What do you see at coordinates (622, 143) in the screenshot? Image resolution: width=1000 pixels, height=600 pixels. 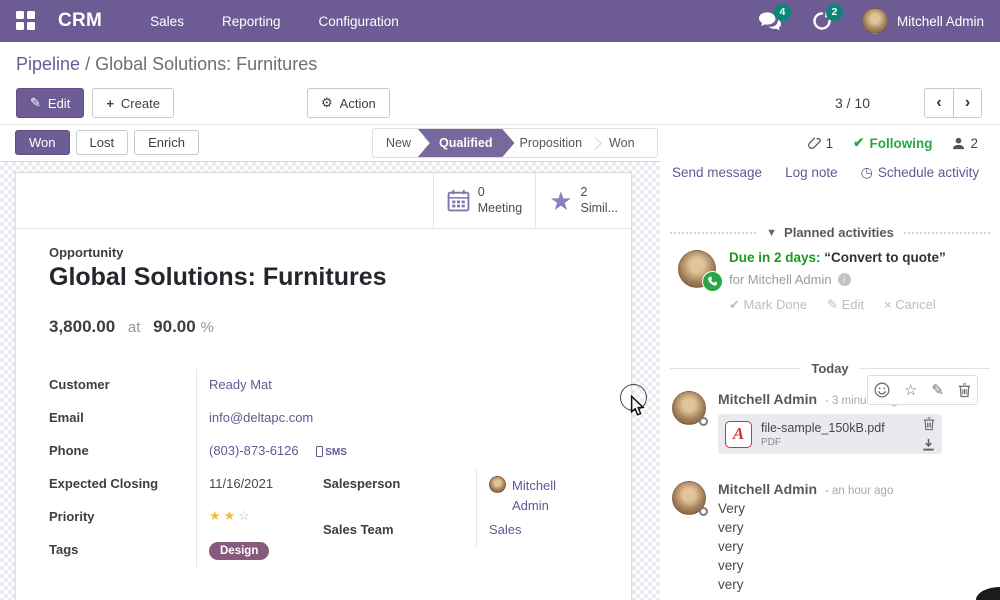 I see `stage-won: Won` at bounding box center [622, 143].